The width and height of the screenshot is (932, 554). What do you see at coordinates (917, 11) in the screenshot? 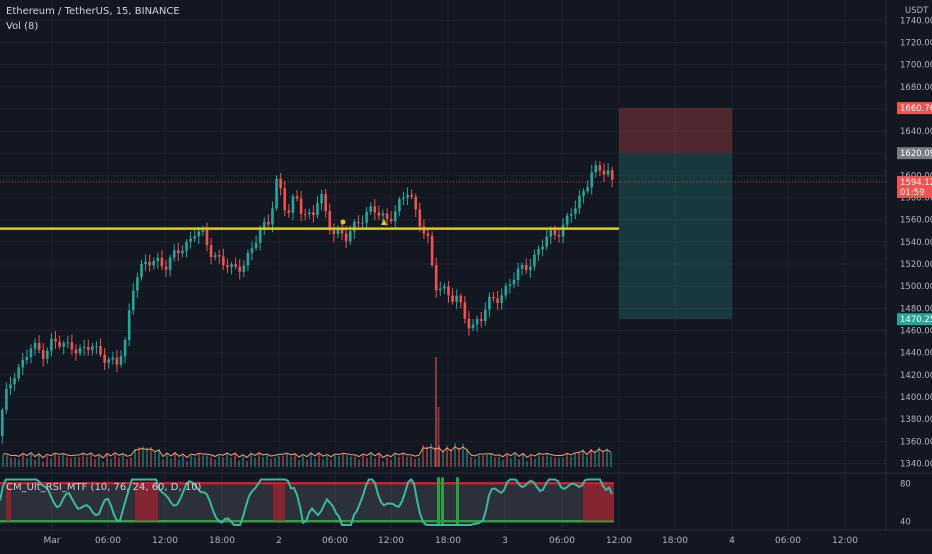
I see `y-axis-unit: USDT` at bounding box center [917, 11].